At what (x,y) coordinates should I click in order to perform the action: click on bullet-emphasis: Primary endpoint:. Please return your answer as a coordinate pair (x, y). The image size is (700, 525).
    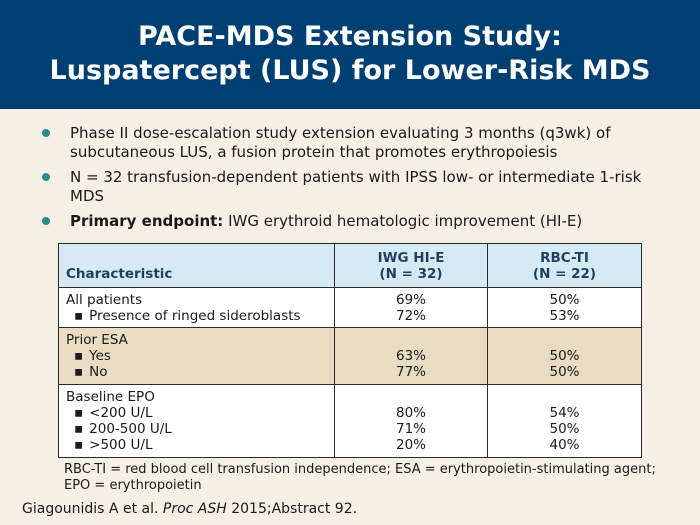
    Looking at the image, I should click on (147, 221).